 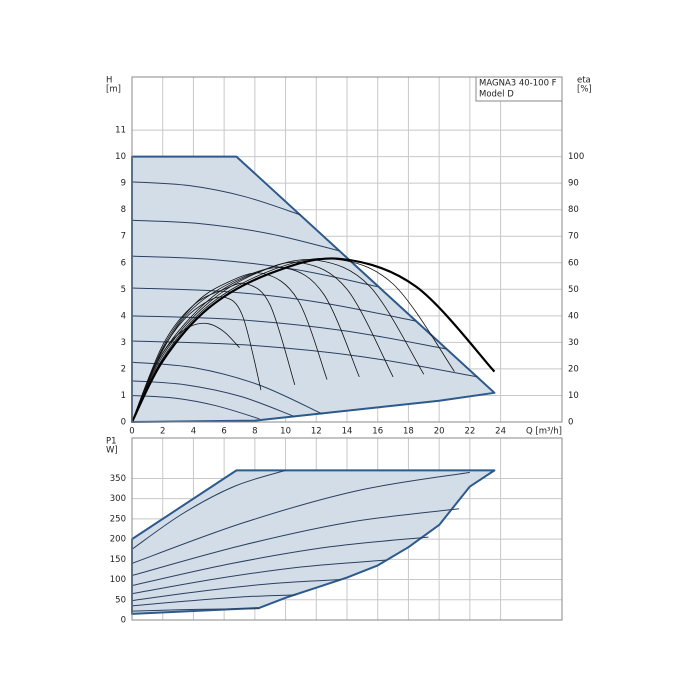 I want to click on x-tick-label: 4, so click(x=193, y=432).